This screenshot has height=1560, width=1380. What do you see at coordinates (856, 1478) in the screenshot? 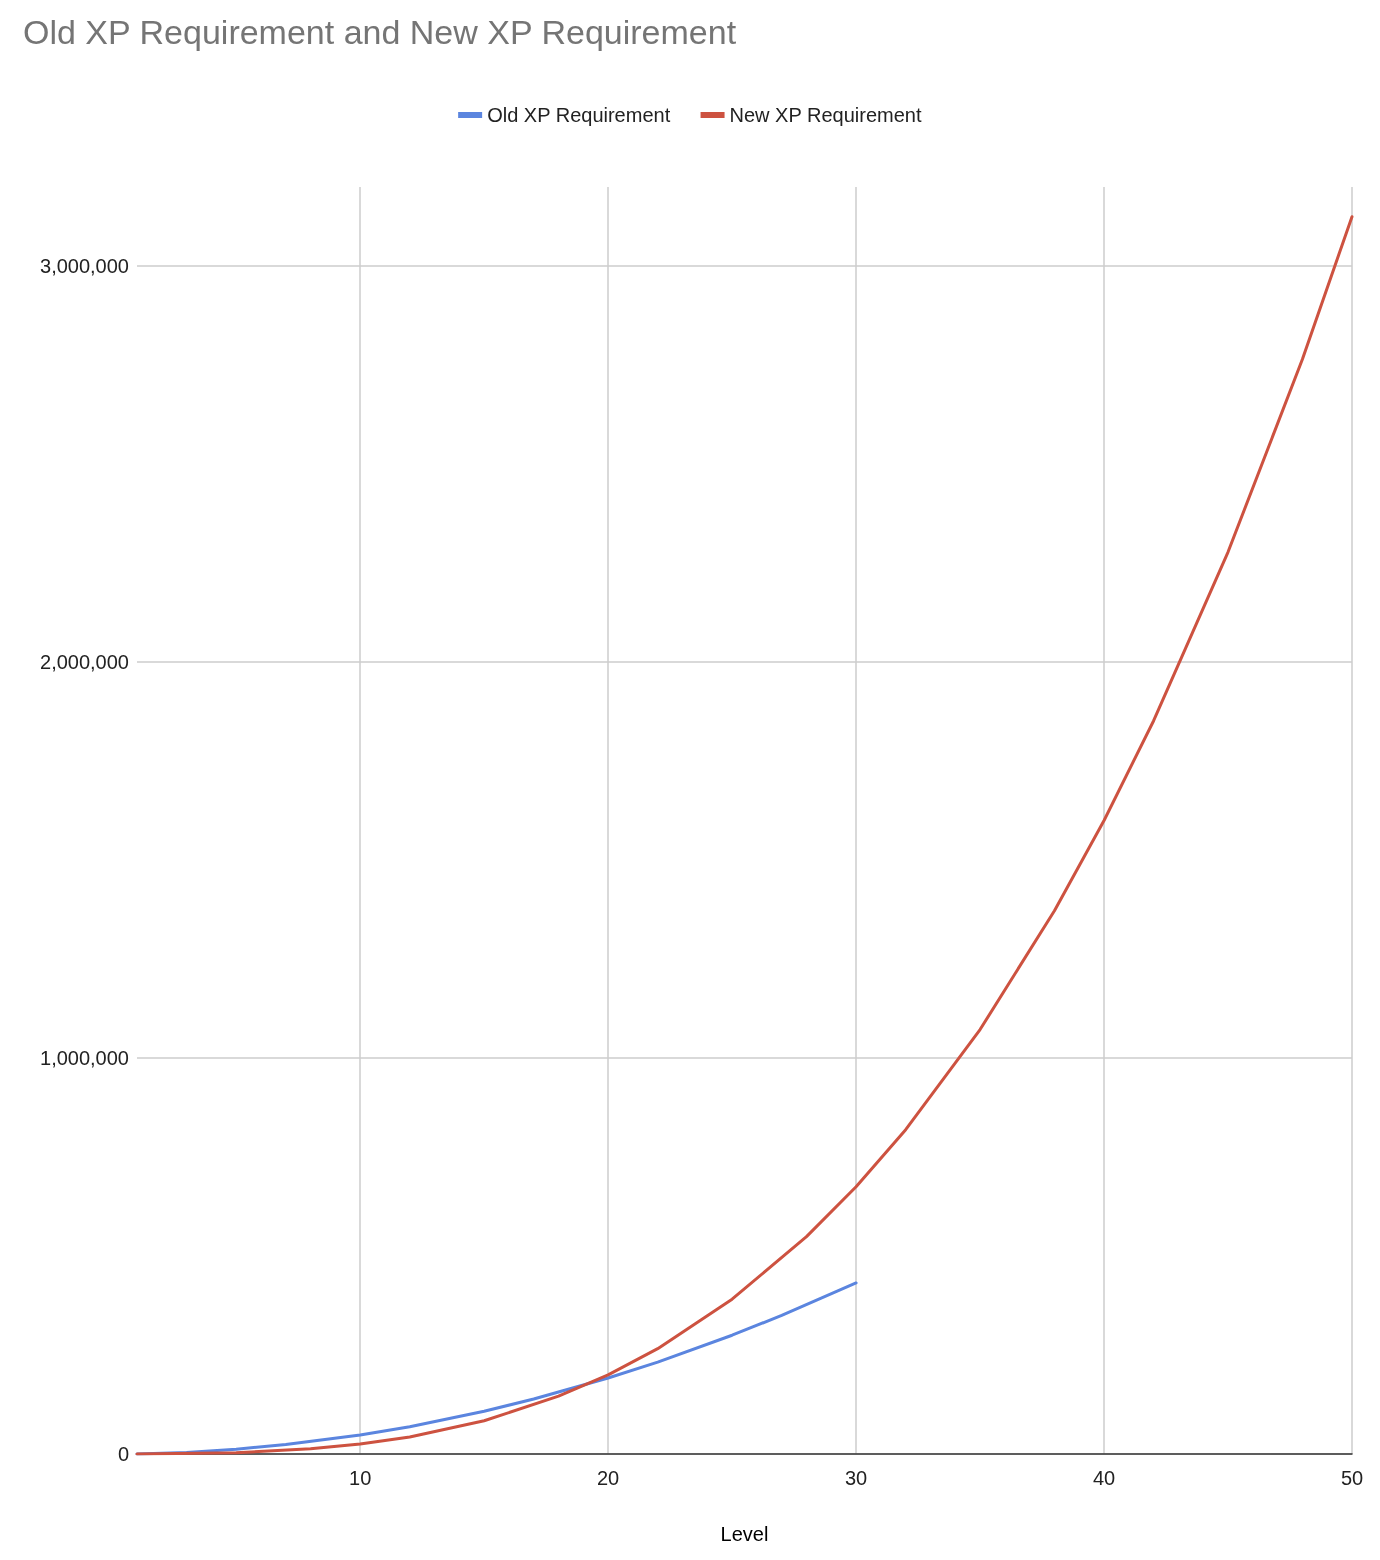
I see `x-tick-label: 30` at bounding box center [856, 1478].